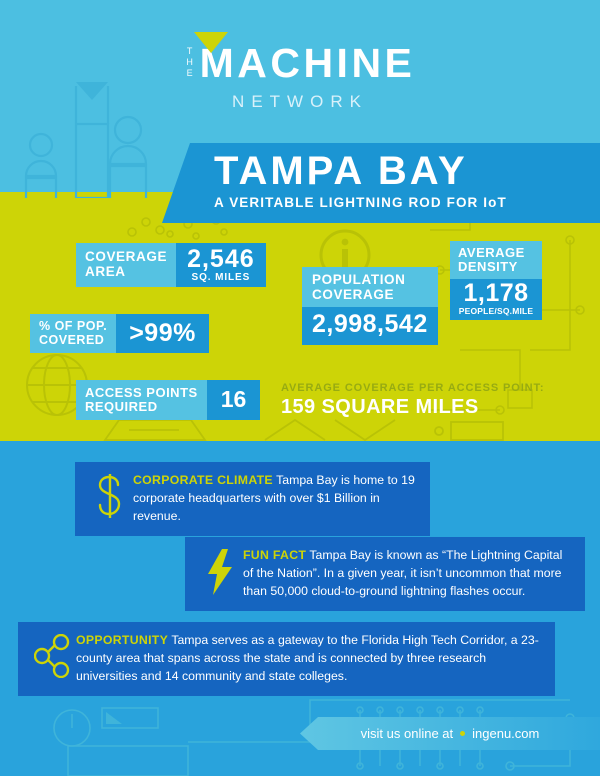 This screenshot has width=600, height=776. What do you see at coordinates (203, 480) in the screenshot?
I see `card-heading: CORPORATE CLIMATE` at bounding box center [203, 480].